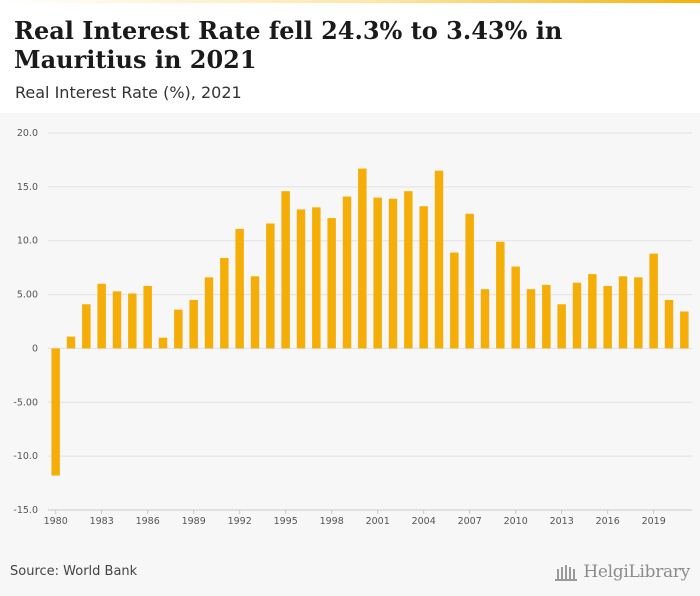  I want to click on x-tick-label: 1989, so click(194, 521).